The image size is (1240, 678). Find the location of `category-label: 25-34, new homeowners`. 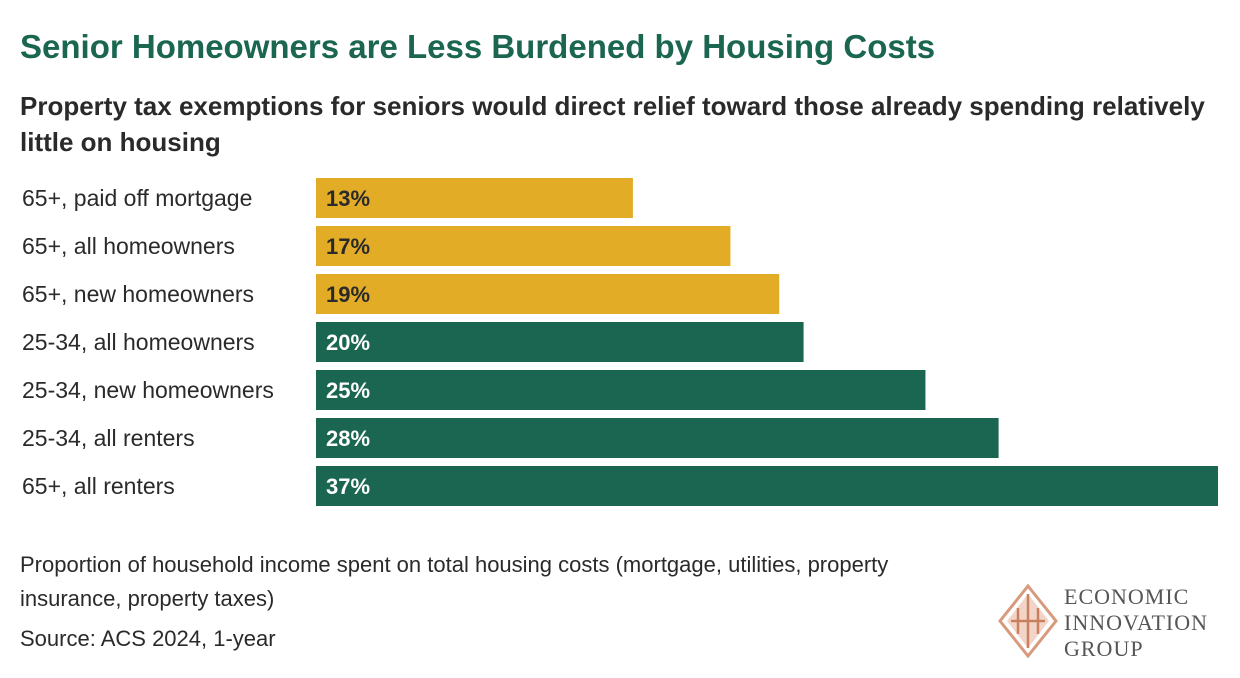

category-label: 25-34, new homeowners is located at coordinates (148, 390).